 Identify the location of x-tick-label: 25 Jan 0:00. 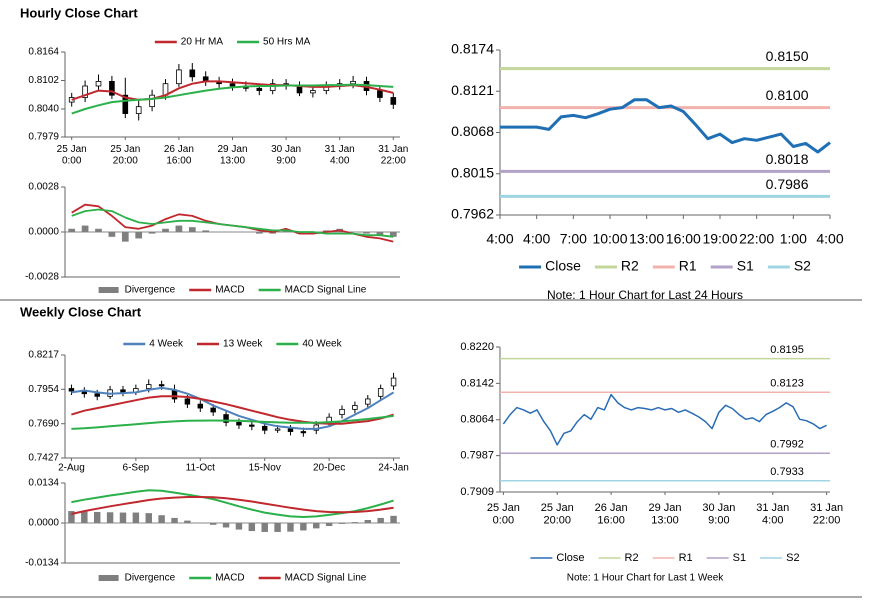
(72, 155).